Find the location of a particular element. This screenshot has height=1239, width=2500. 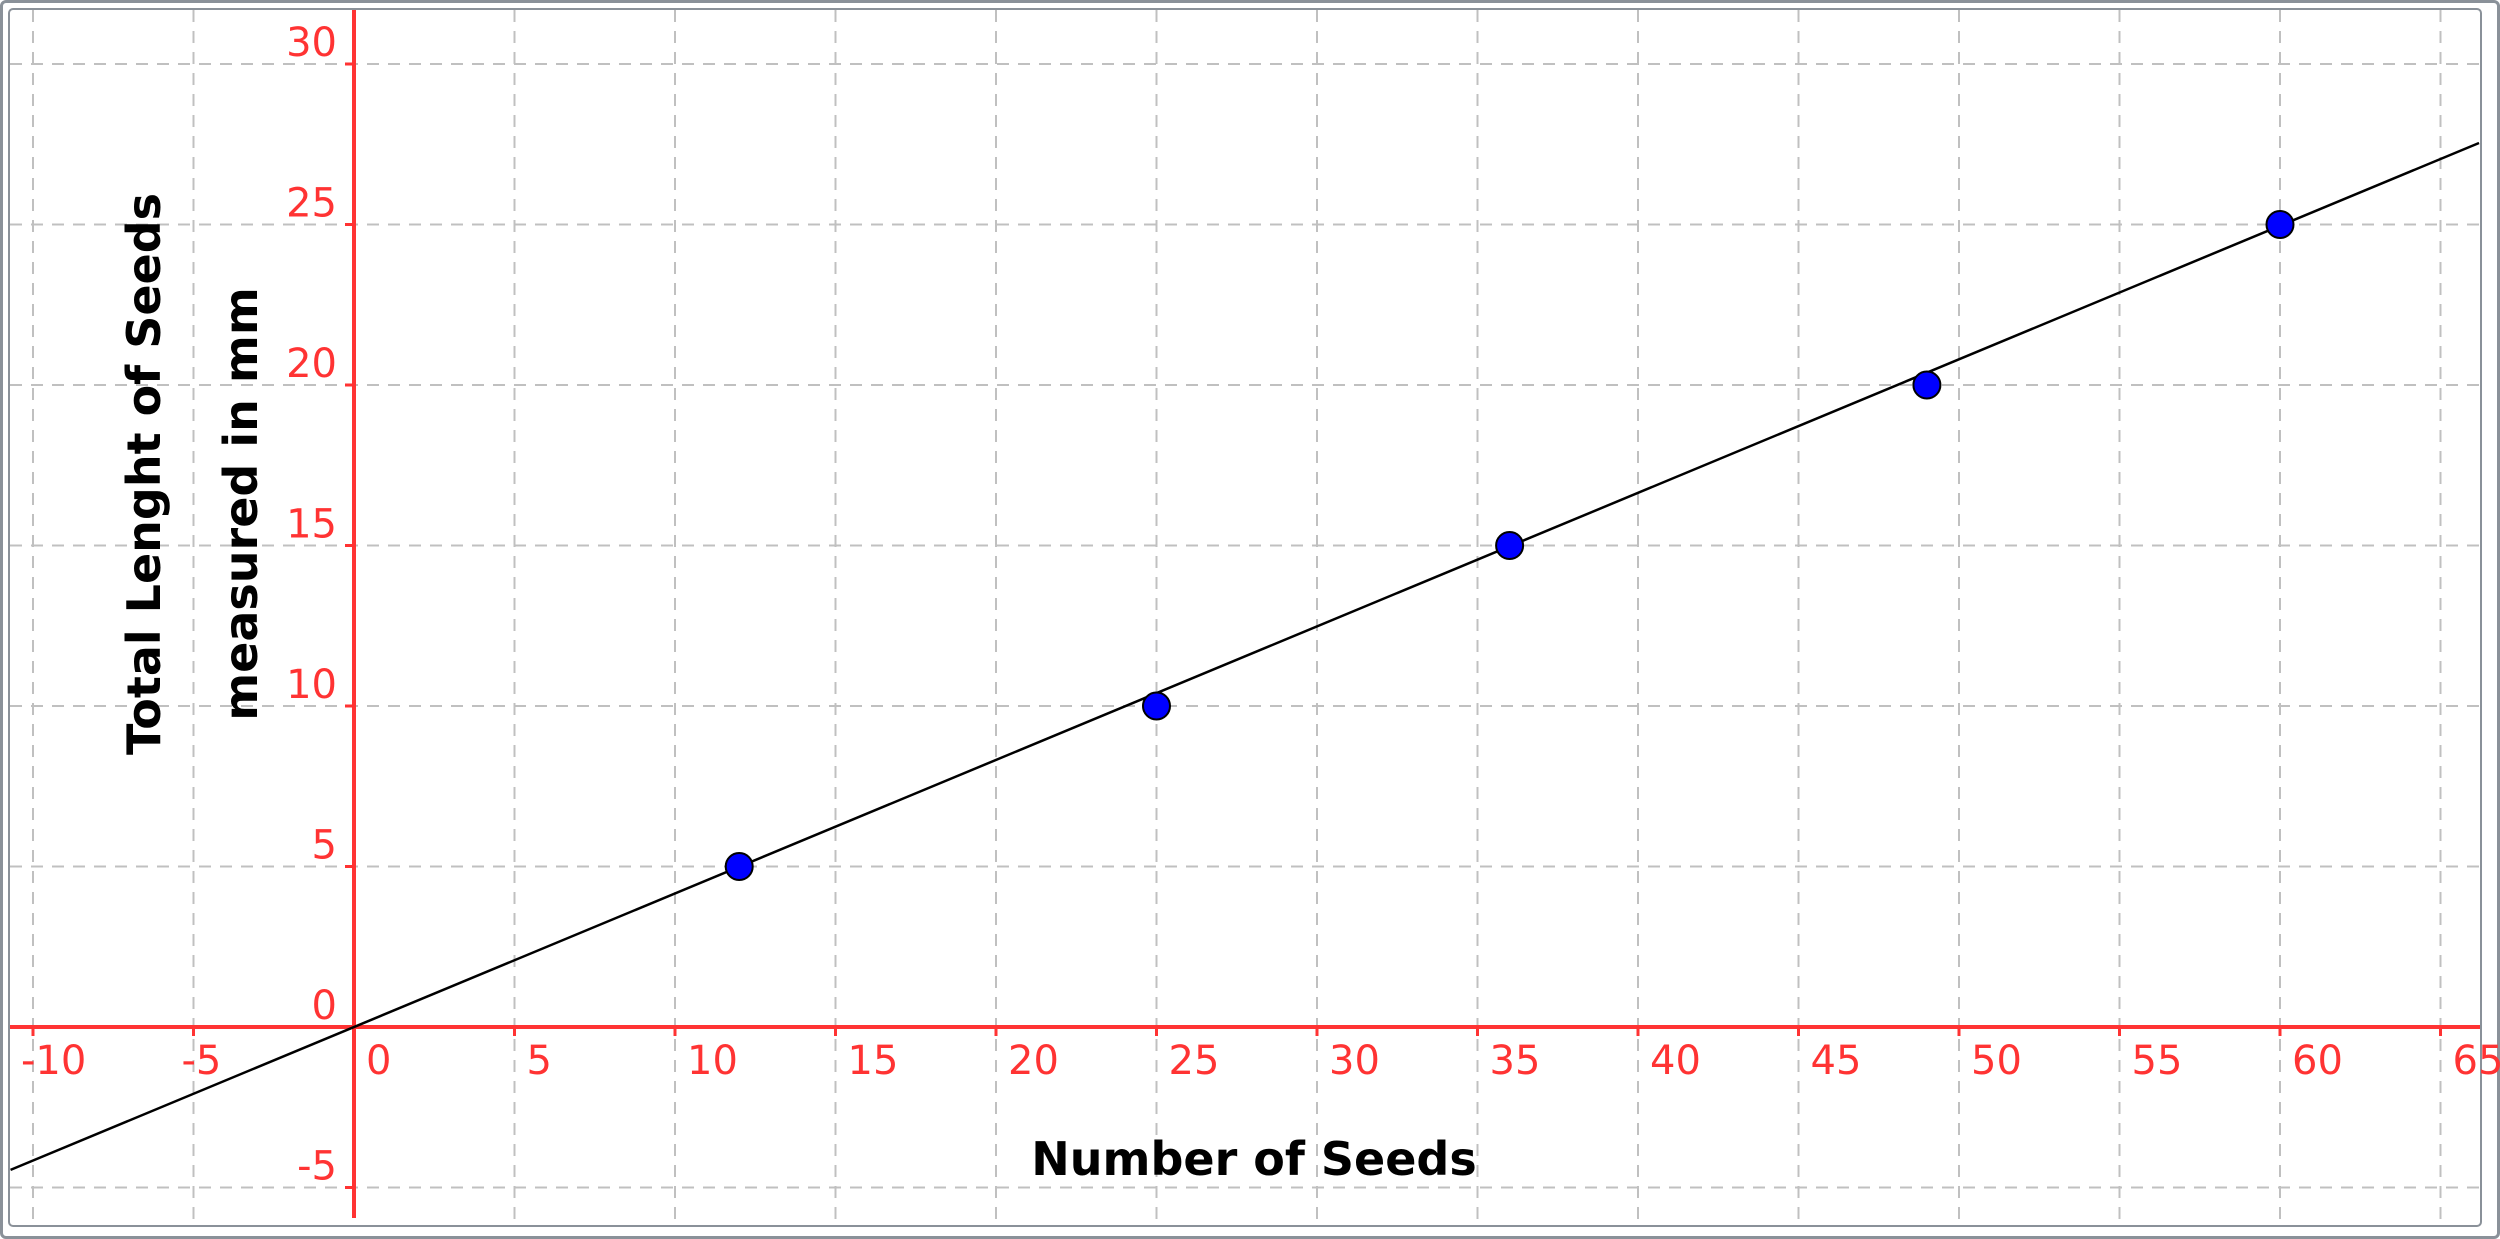

y-tick-label: 10 is located at coordinates (311, 685).